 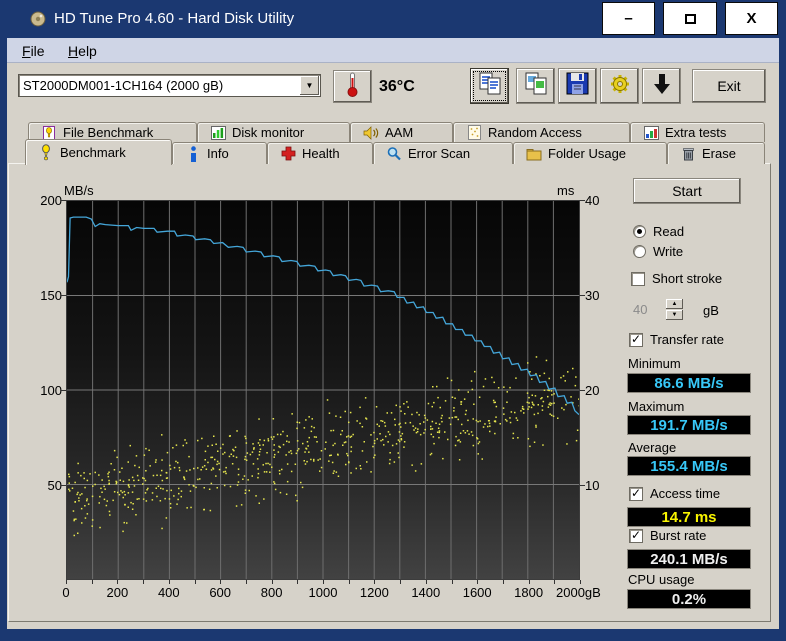 I want to click on short-stroke-stepper: ▲ ▼, so click(x=674, y=309).